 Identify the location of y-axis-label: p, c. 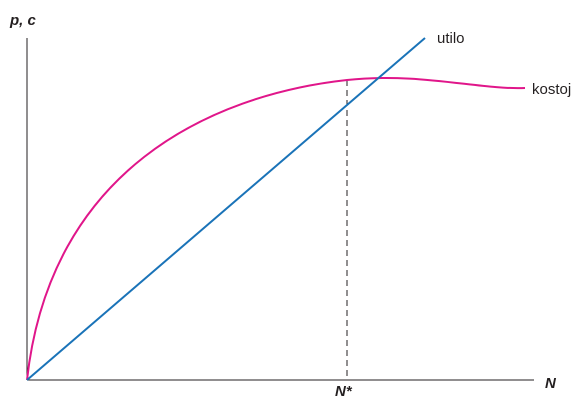
(22, 20).